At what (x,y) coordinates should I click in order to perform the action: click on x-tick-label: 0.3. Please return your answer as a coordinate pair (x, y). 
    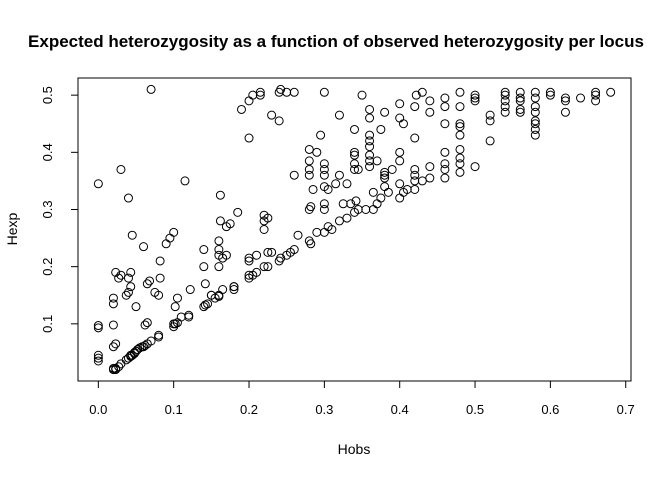
    Looking at the image, I should click on (324, 409).